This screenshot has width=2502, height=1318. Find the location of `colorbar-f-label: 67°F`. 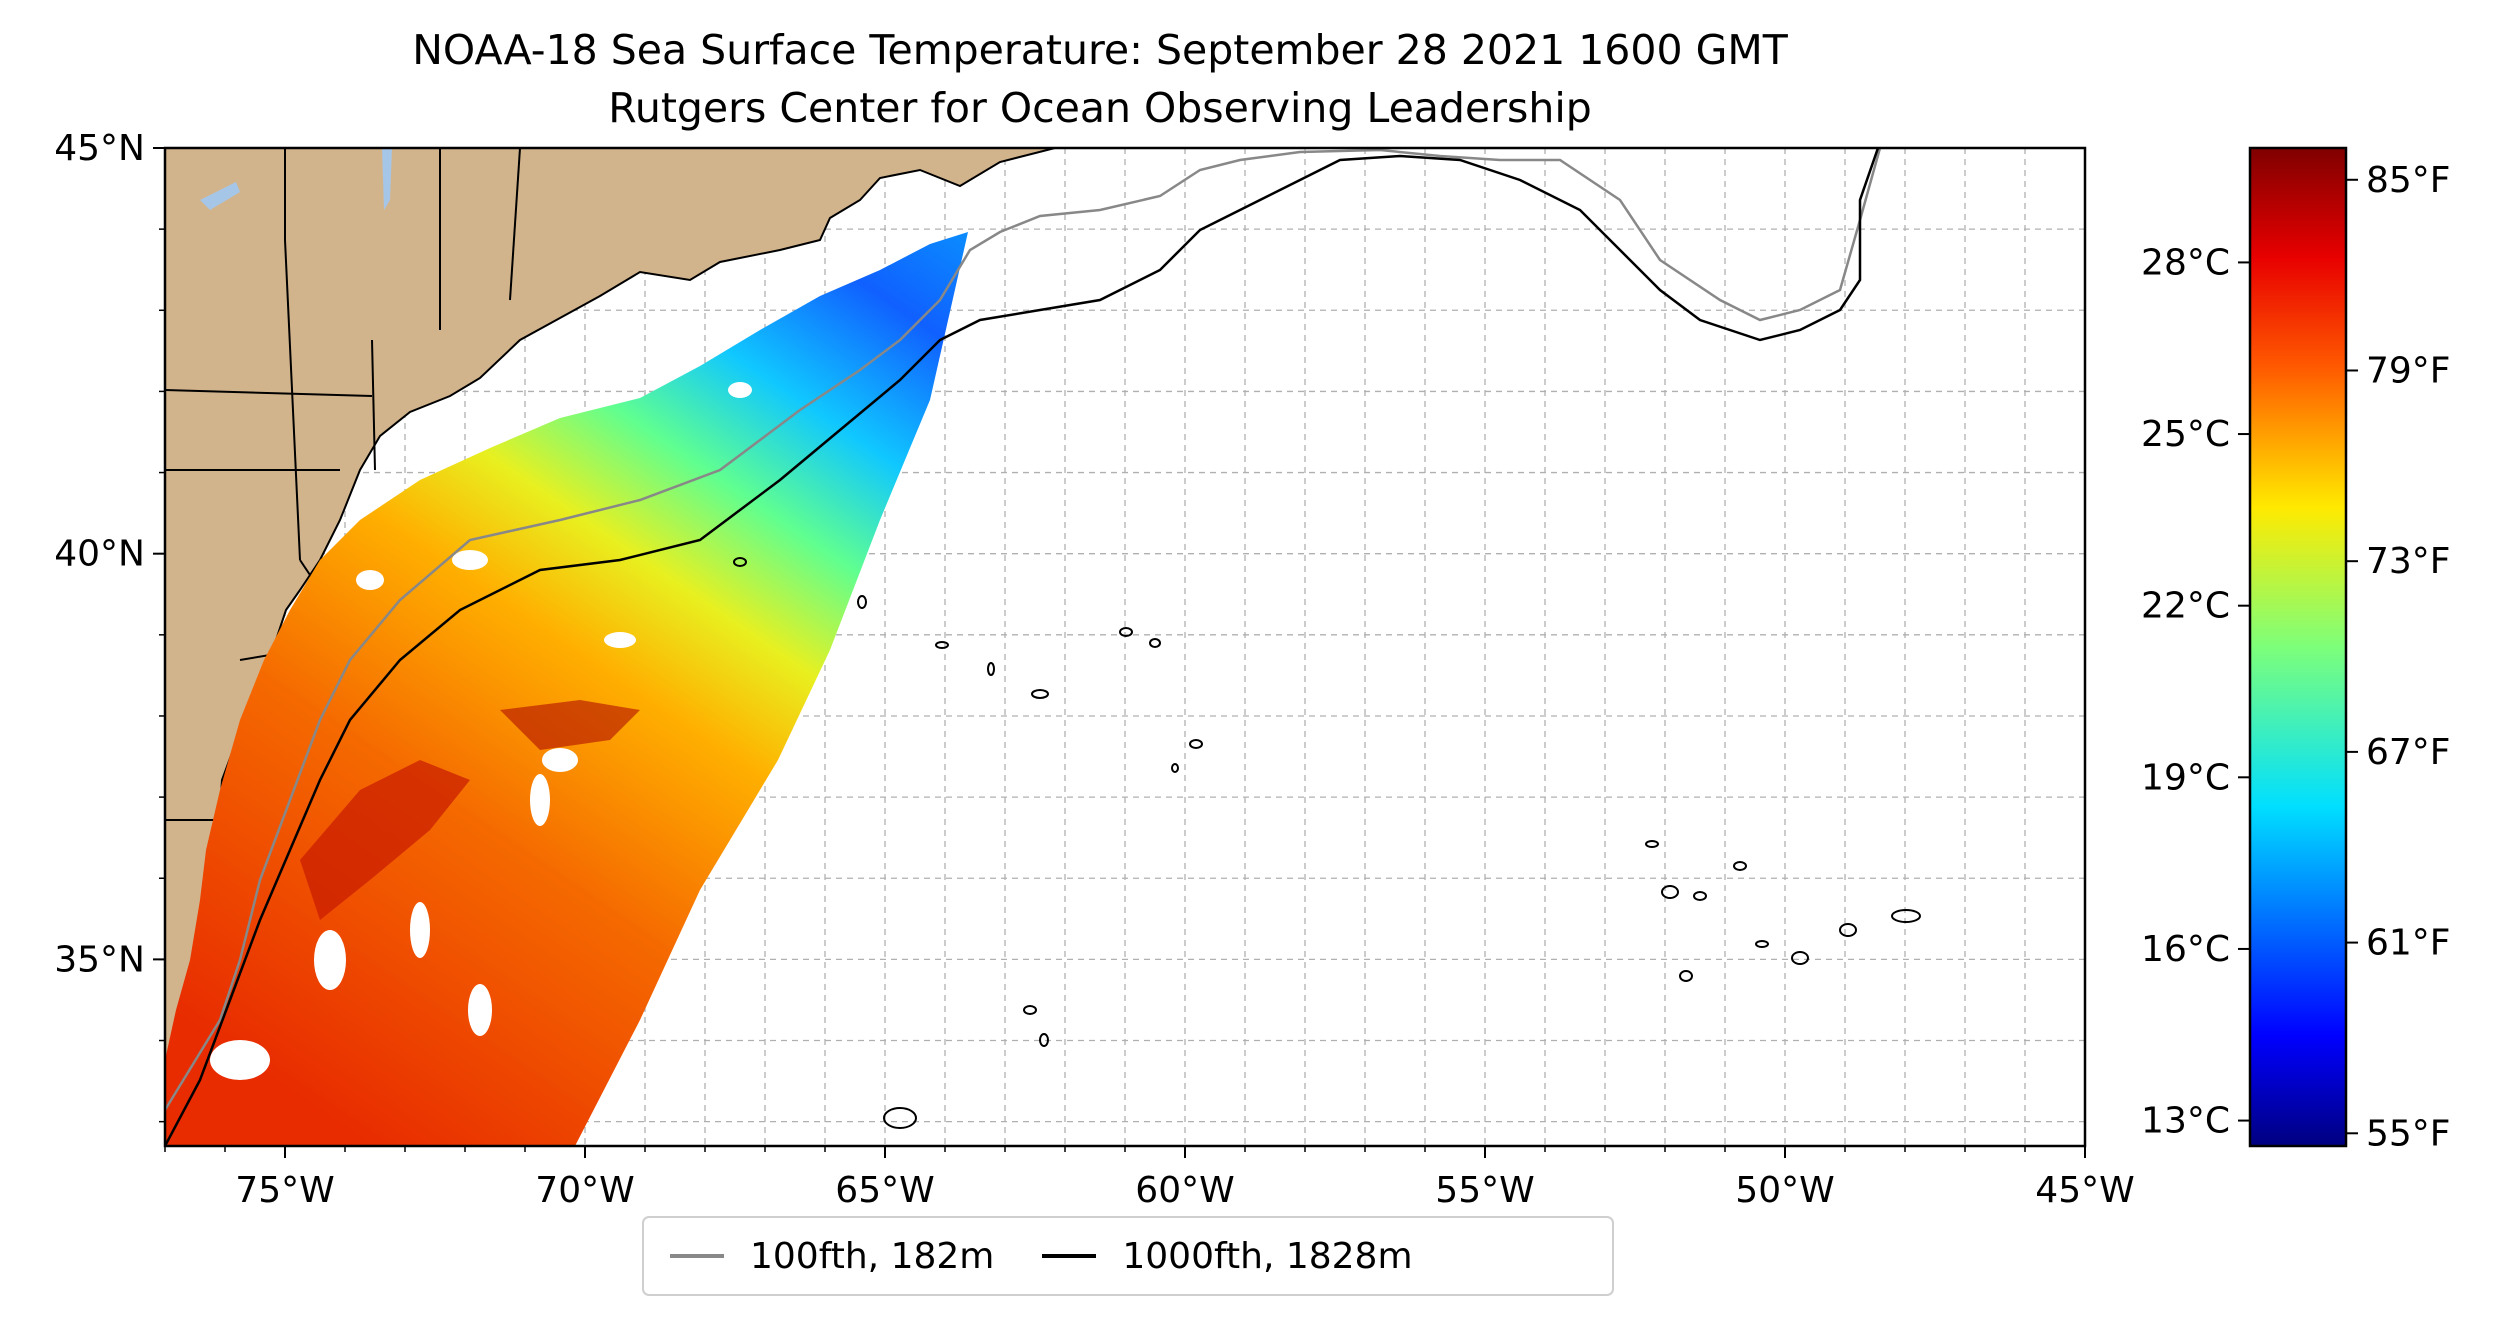

colorbar-f-label: 67°F is located at coordinates (2408, 752).